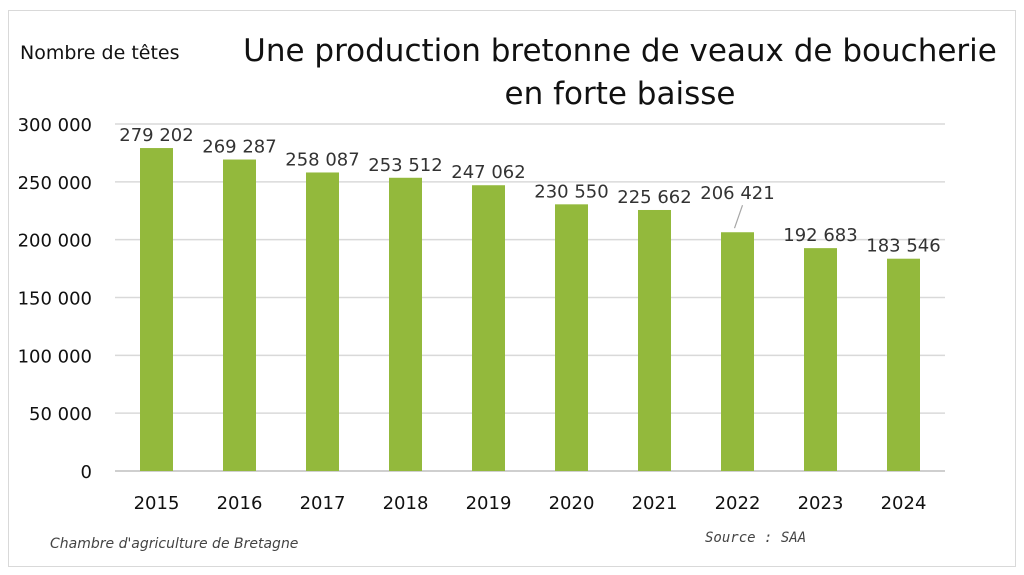  What do you see at coordinates (100, 53) in the screenshot?
I see `y-axis-unit-label: Nombre de têtes` at bounding box center [100, 53].